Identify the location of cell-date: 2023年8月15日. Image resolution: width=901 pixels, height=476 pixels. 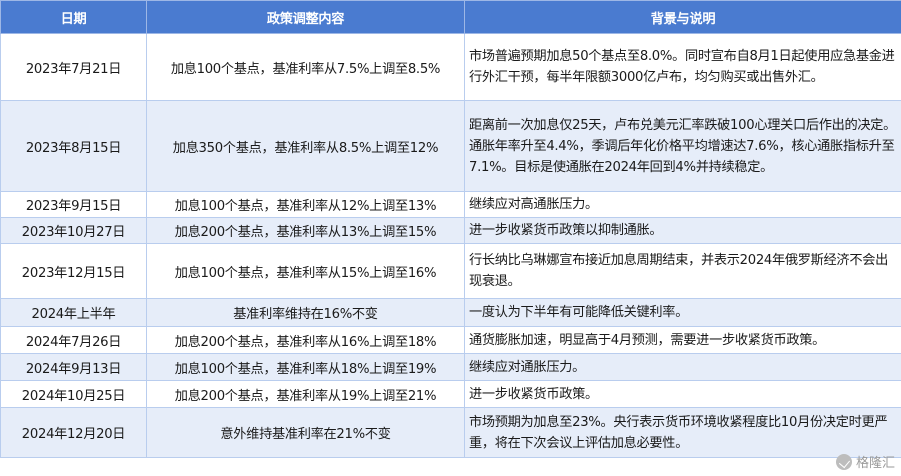
(73, 146).